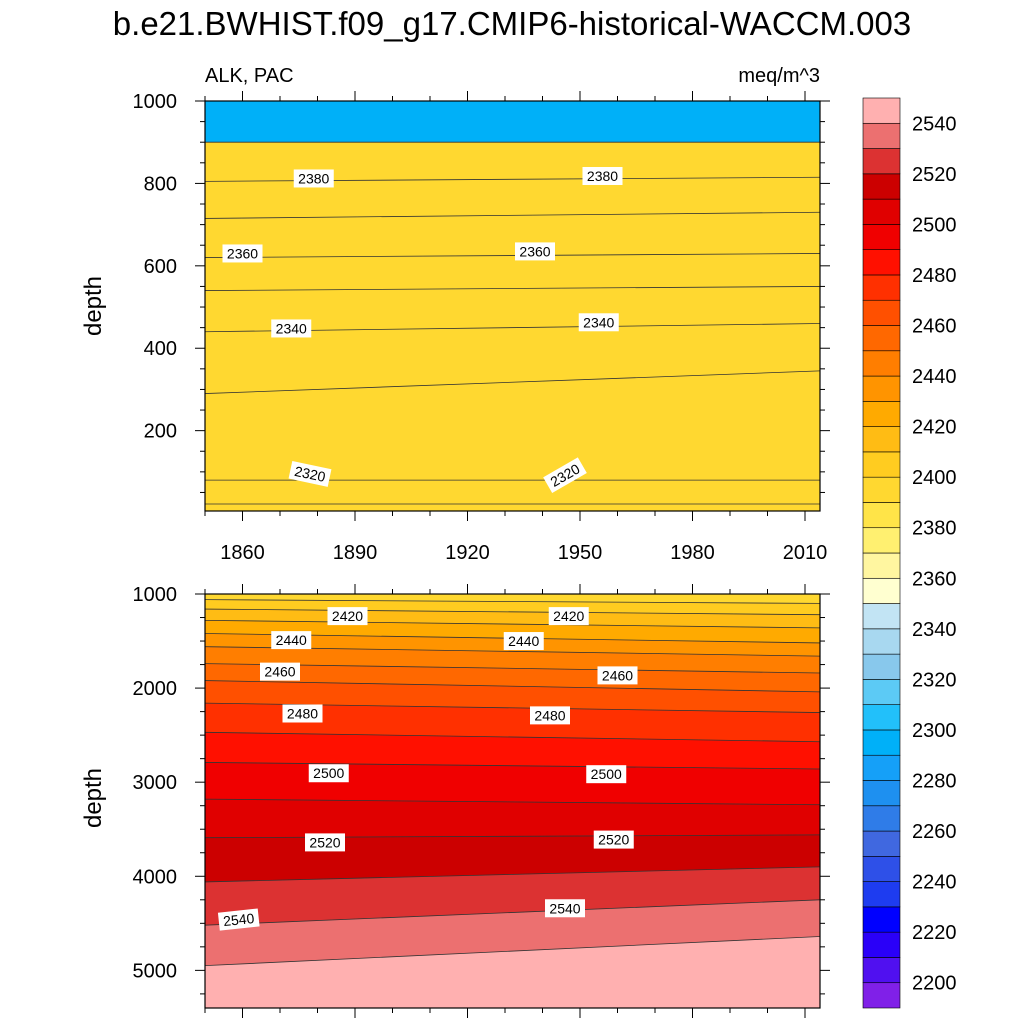 The width and height of the screenshot is (1024, 1024). Describe the element at coordinates (568, 616) in the screenshot. I see `contour-label: 2420` at that location.